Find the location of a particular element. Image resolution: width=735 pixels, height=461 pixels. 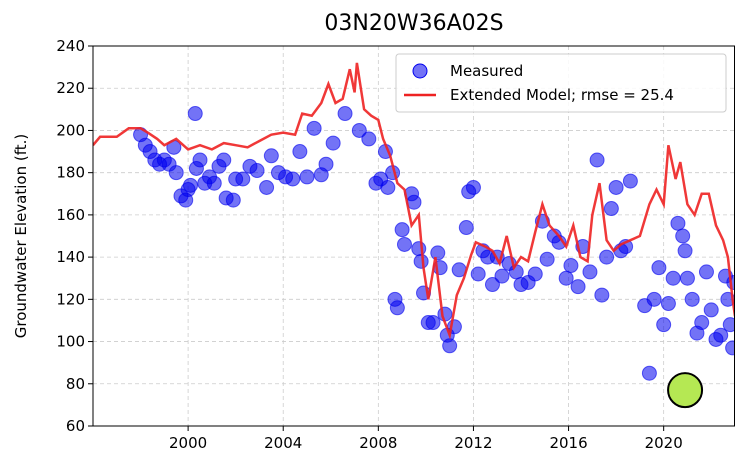

x-tick-label: 2008 is located at coordinates (378, 443).